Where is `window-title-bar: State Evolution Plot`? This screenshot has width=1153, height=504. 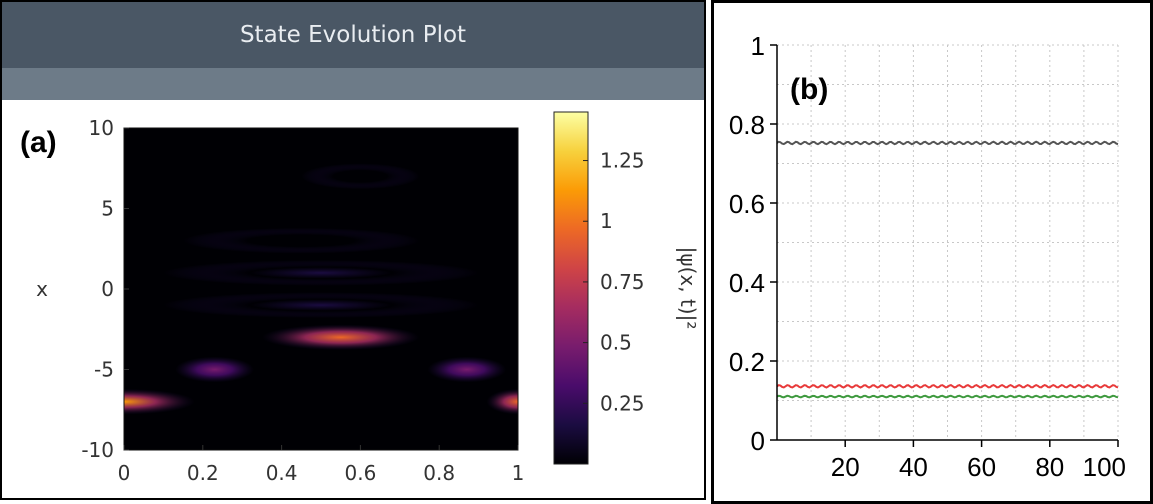 window-title-bar: State Evolution Plot is located at coordinates (353, 35).